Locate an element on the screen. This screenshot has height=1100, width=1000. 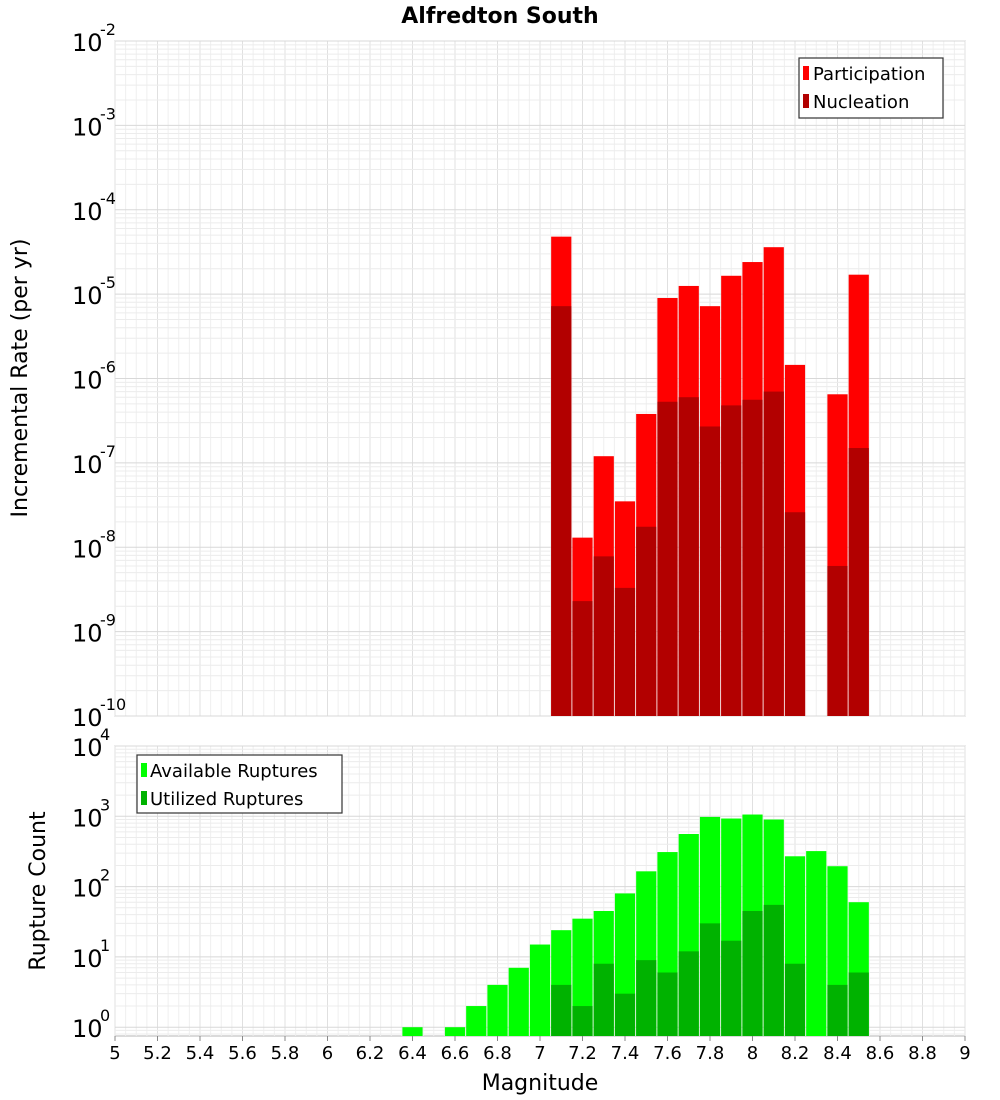
x-tick-label: 5.4 is located at coordinates (200, 1053).